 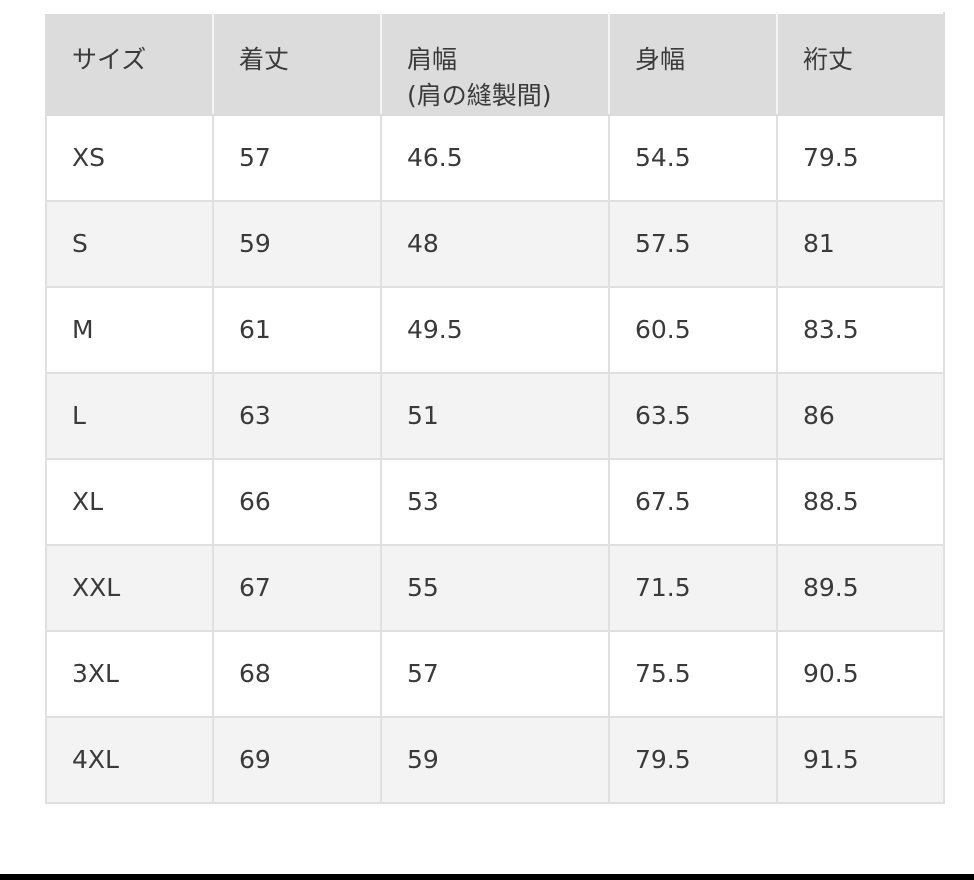 I want to click on size-cell: 4XL, so click(x=129, y=760).